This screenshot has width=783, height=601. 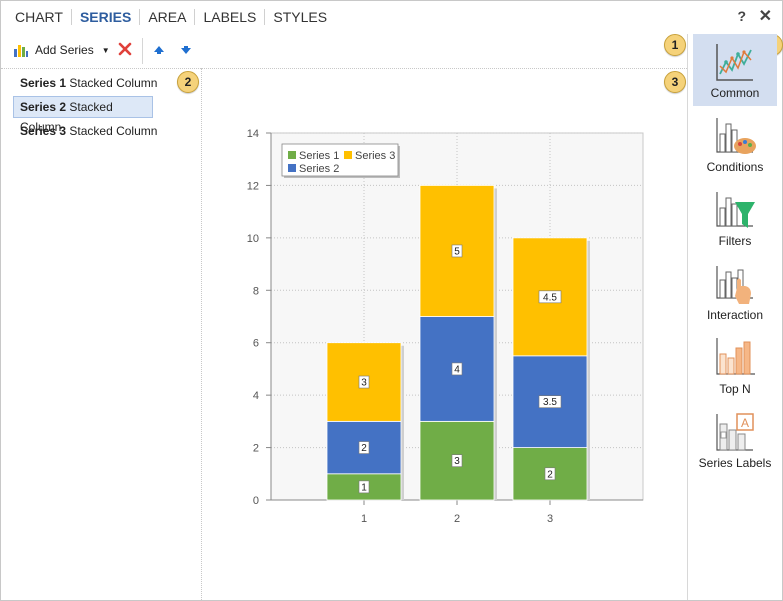 I want to click on y-tick-label: 4, so click(x=256, y=396).